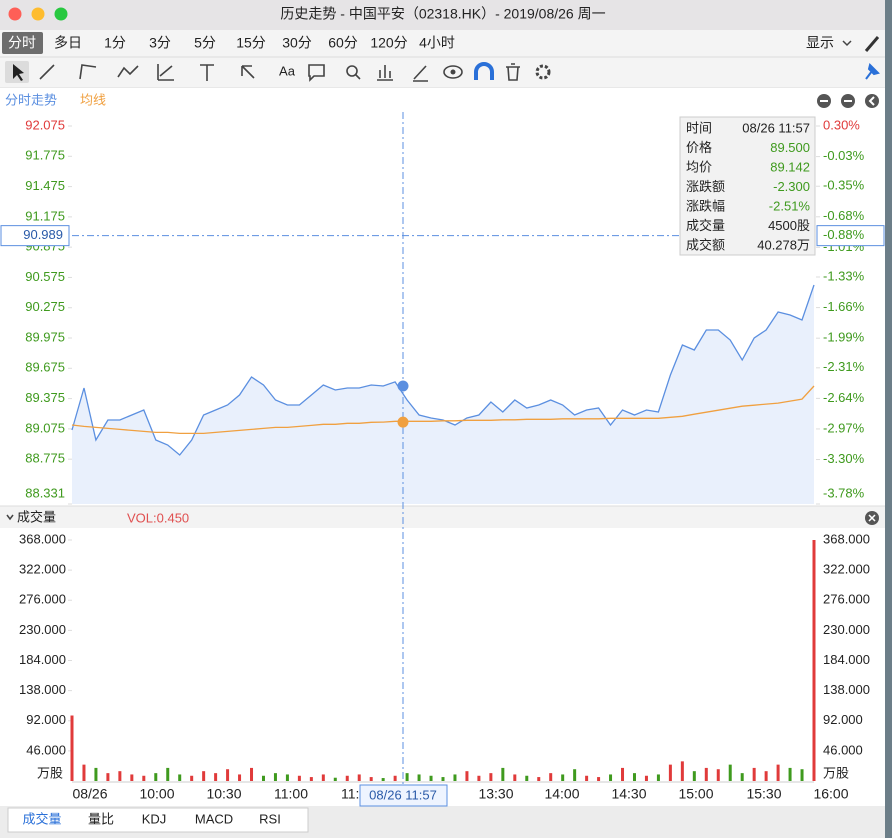  I want to click on display-chevron, so click(847, 43).